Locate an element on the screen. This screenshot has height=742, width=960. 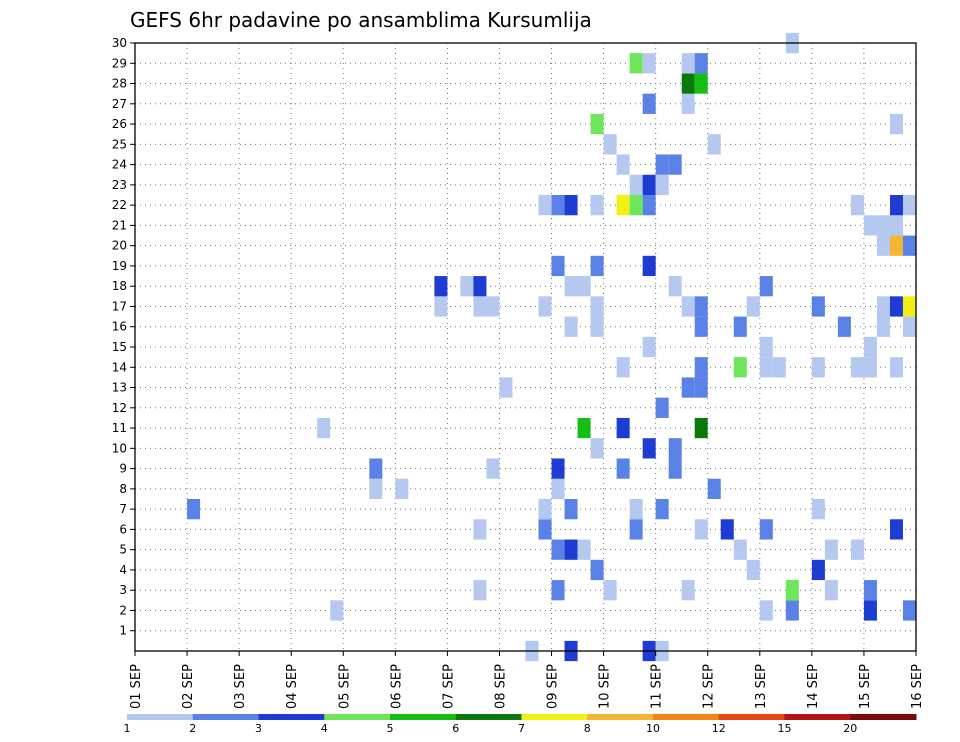
y-tick-label: 4 is located at coordinates (123, 570).